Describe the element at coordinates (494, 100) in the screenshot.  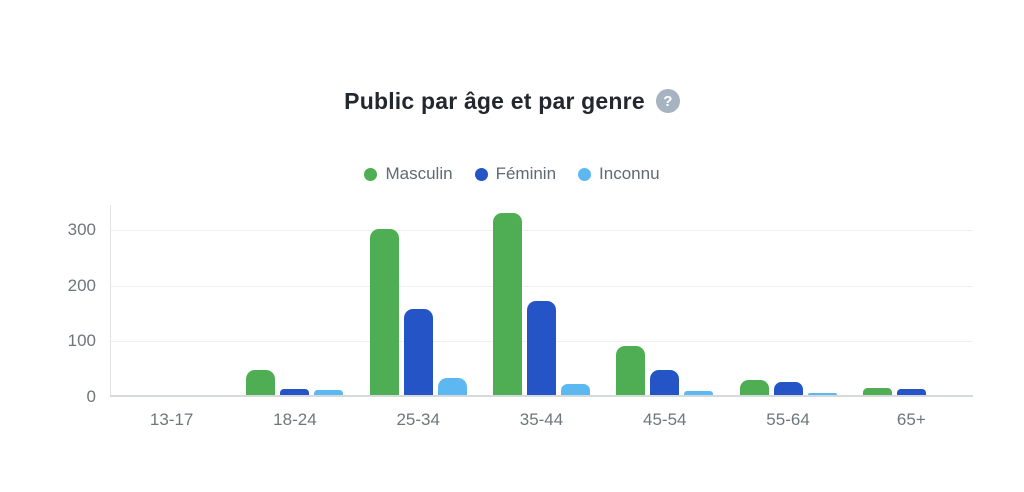
I see `chart-title: Public par âge et par genre` at that location.